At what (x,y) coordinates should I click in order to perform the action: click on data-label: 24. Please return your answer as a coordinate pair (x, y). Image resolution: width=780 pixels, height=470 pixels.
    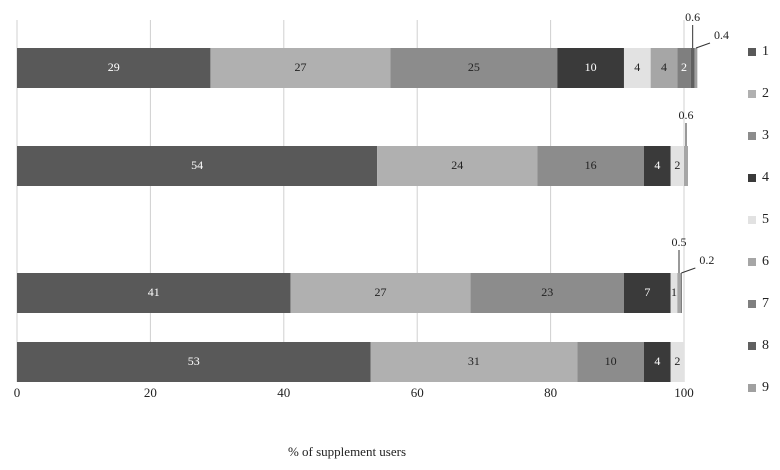
    Looking at the image, I should click on (457, 165).